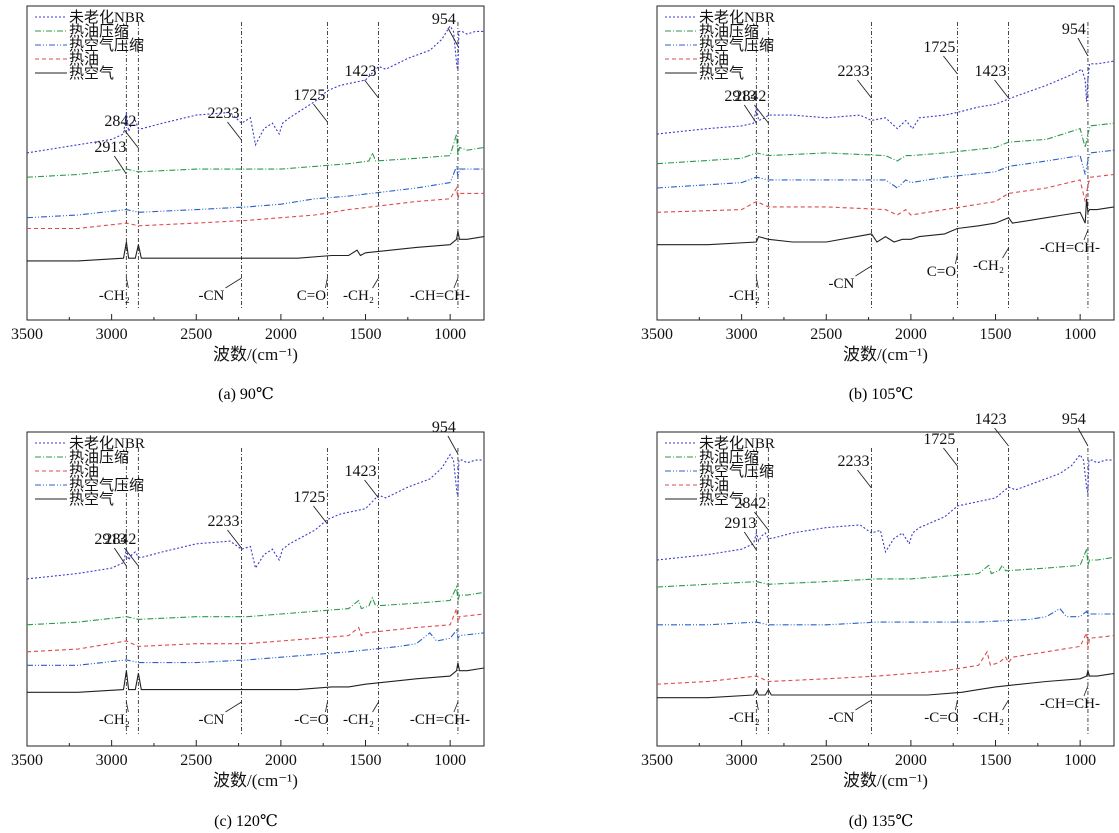  Describe the element at coordinates (246, 821) in the screenshot. I see `caption-c: (c) 120℃` at that location.